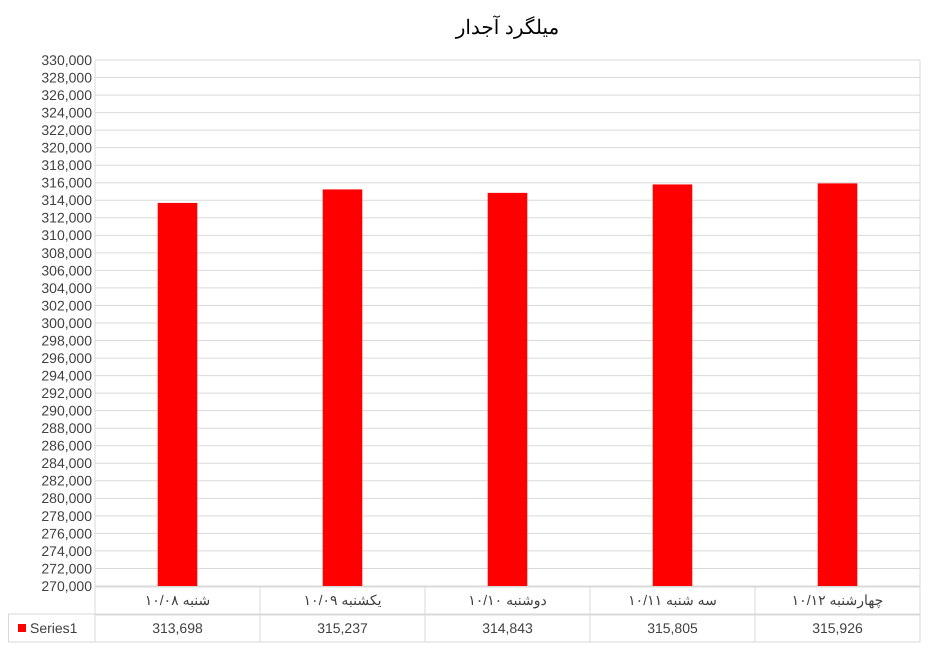 The height and width of the screenshot is (653, 935). What do you see at coordinates (507, 600) in the screenshot?
I see `x-tick-label: دوشنبه ۱۰/۱۰` at bounding box center [507, 600].